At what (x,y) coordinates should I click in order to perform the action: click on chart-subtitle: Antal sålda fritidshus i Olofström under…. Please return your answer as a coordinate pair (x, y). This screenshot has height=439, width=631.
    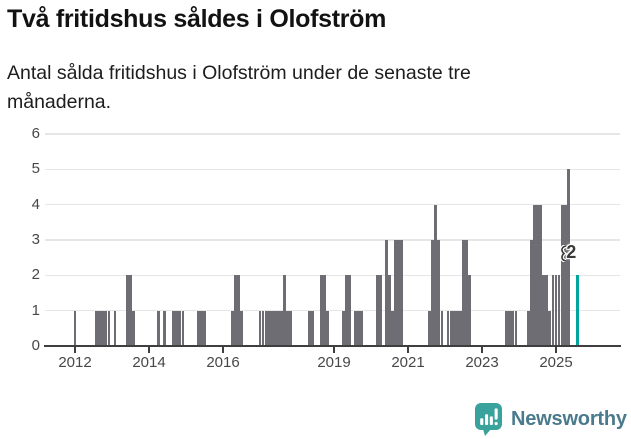
    Looking at the image, I should click on (239, 87).